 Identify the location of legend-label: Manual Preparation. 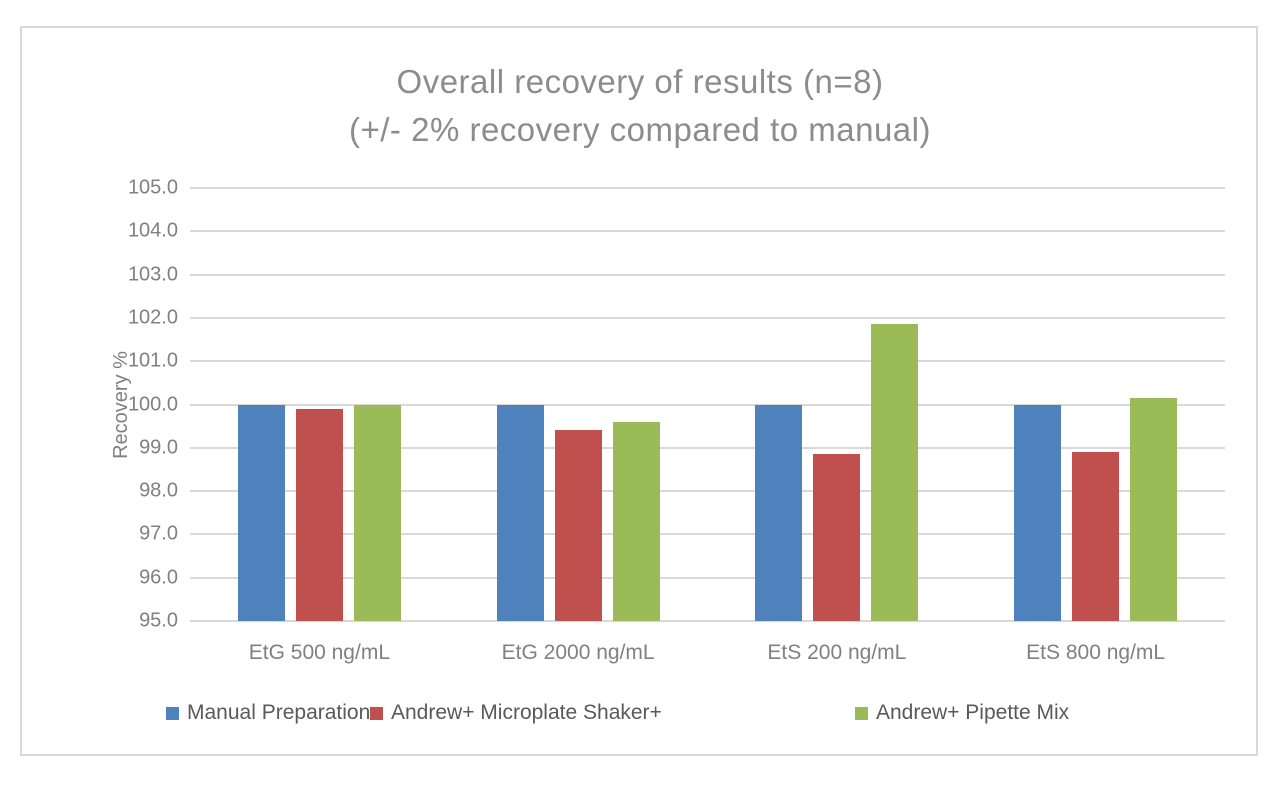
(279, 712).